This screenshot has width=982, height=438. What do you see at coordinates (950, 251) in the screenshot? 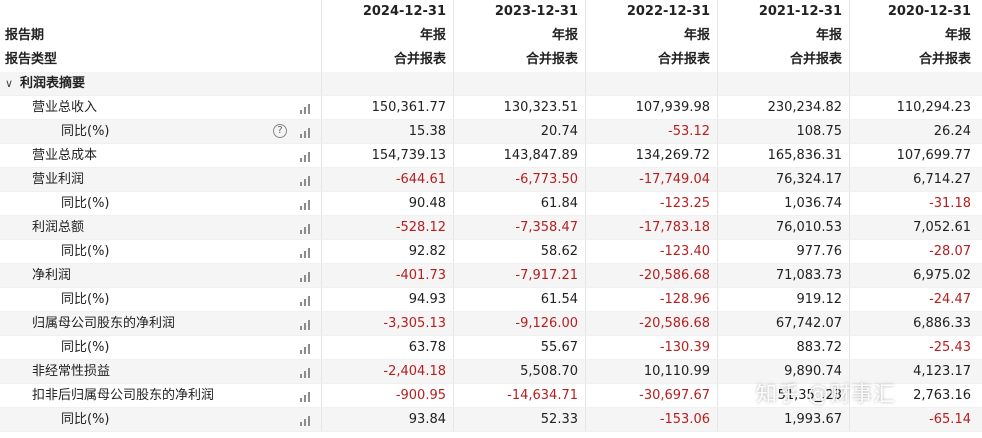
I see `value-cell: -28.07` at bounding box center [950, 251].